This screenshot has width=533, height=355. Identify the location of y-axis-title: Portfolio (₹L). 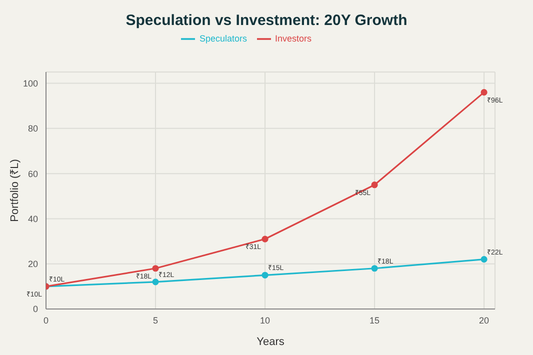
(14, 190).